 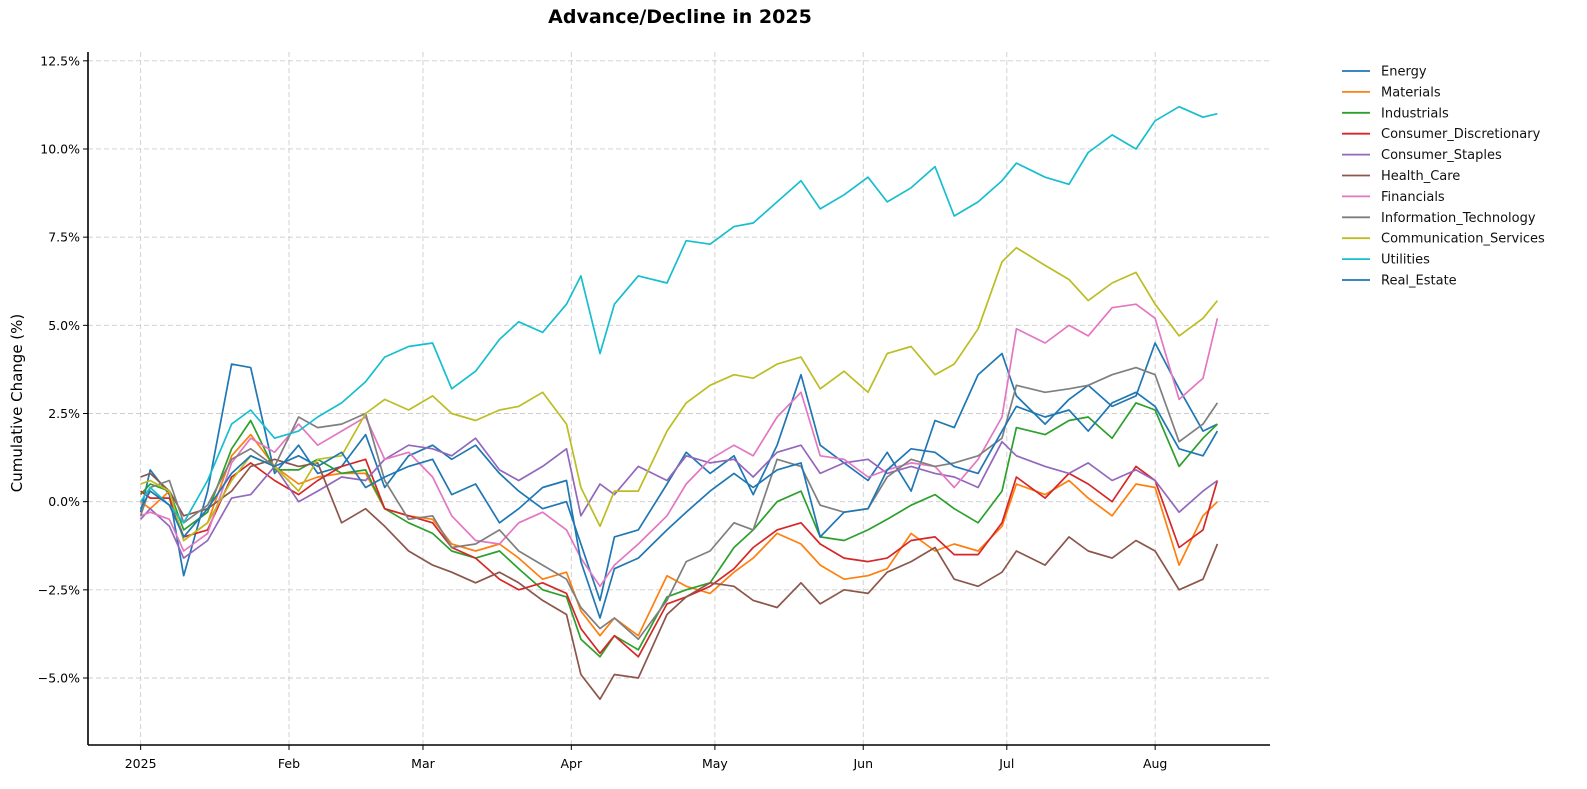 I want to click on legend-item: Real_Estate, so click(x=1399, y=281).